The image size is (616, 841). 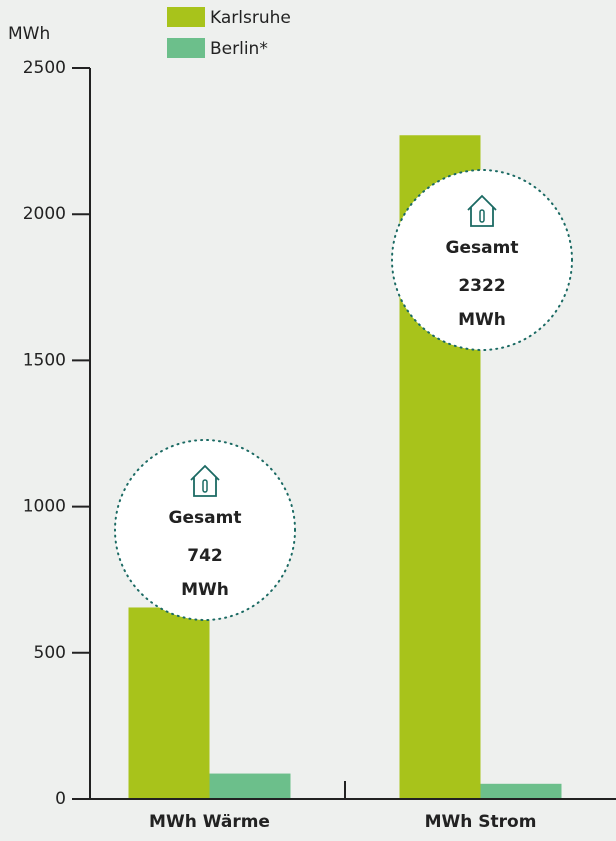 I want to click on total-badge: Gesamt 742 MWh, so click(x=205, y=530).